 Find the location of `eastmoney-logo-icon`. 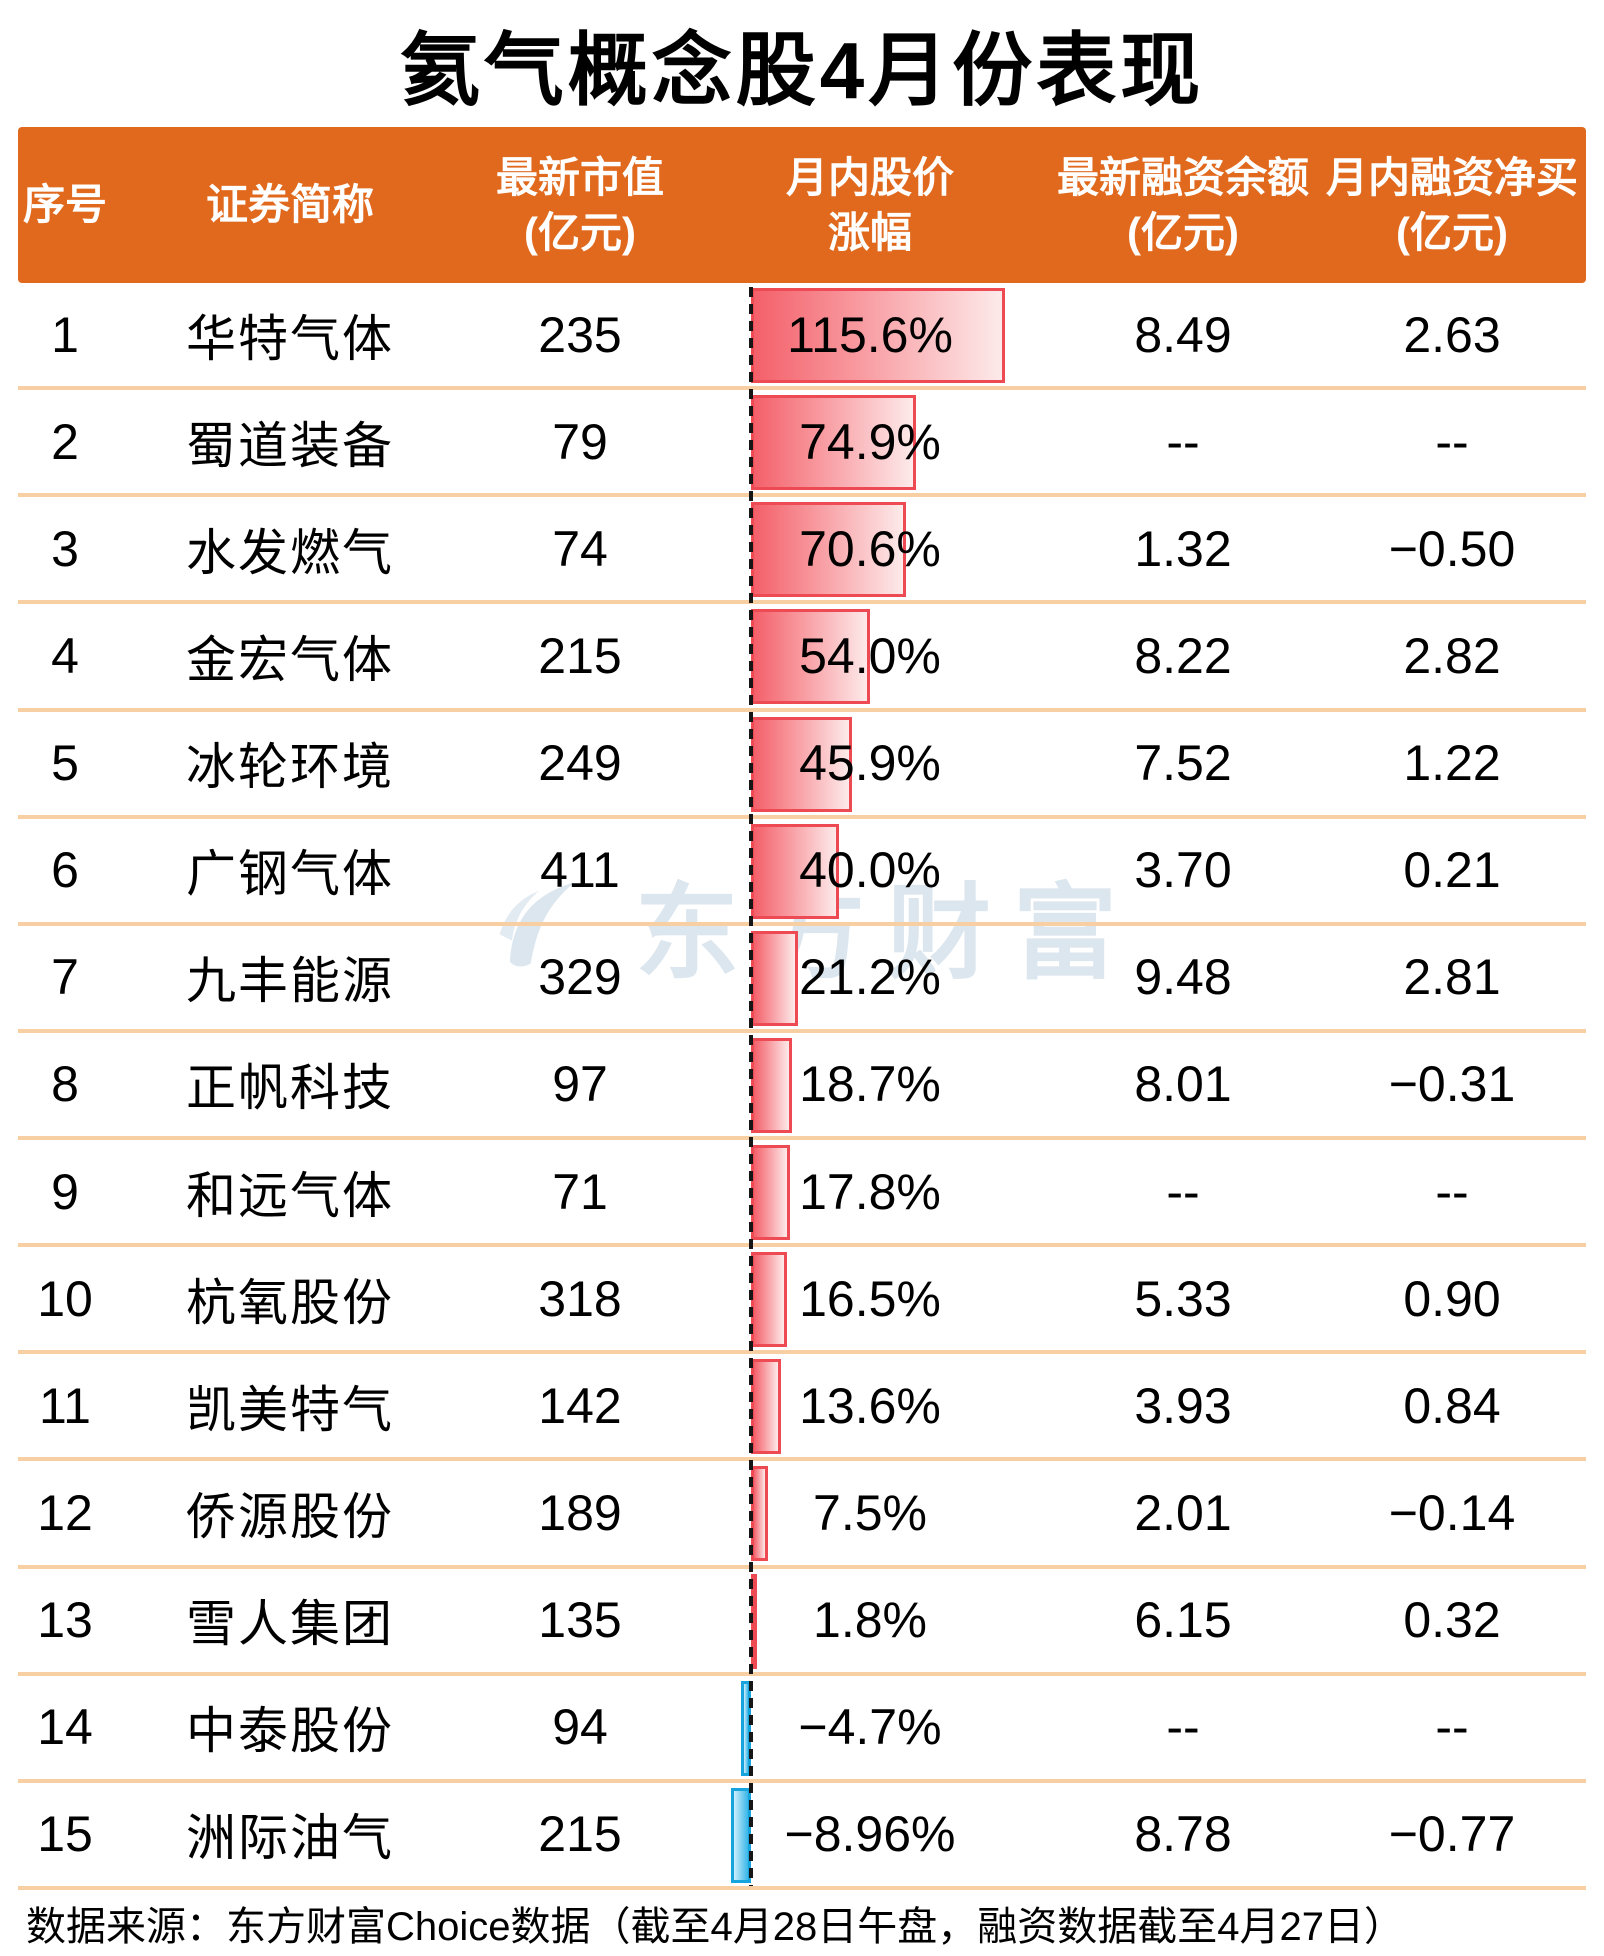

eastmoney-logo-icon is located at coordinates (537, 923).